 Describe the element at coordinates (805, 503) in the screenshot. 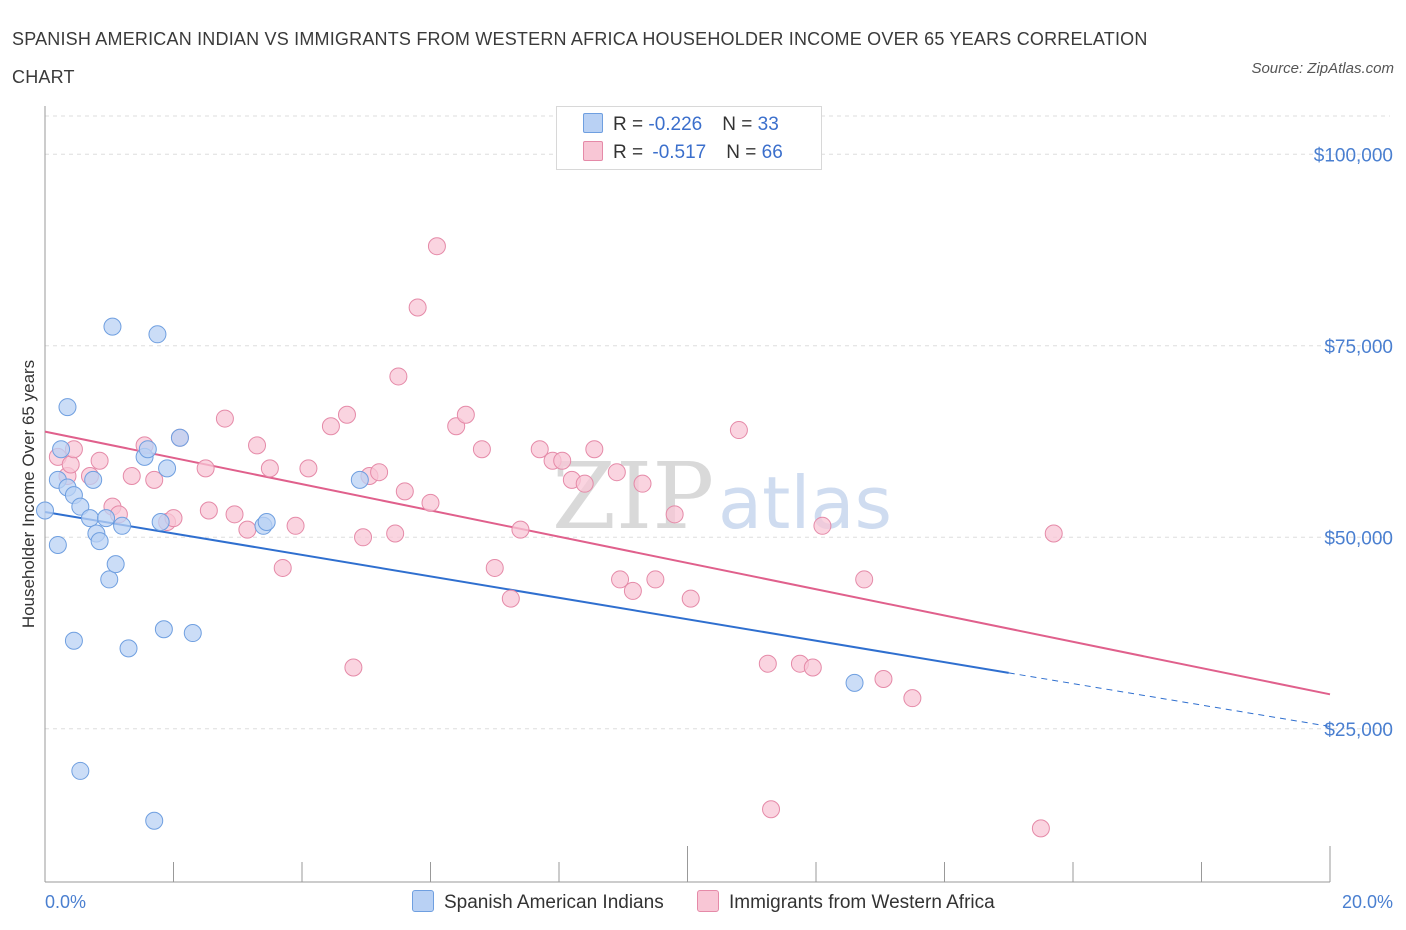

I see `watermark-atlas: atlas` at that location.